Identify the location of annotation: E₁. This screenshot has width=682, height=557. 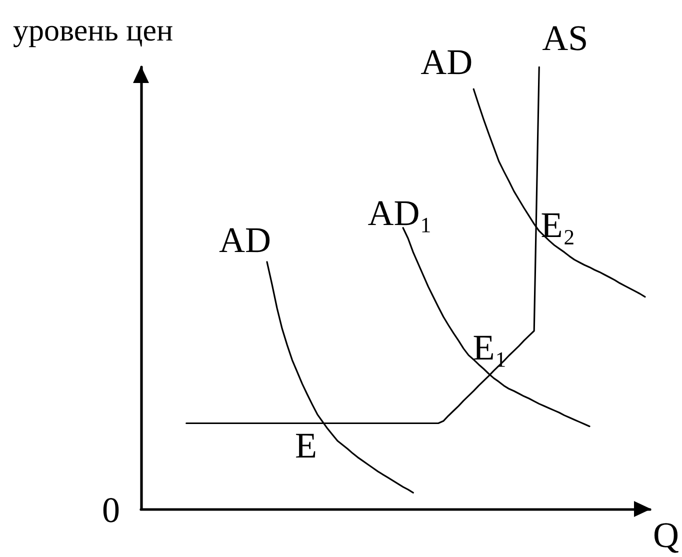
(490, 347).